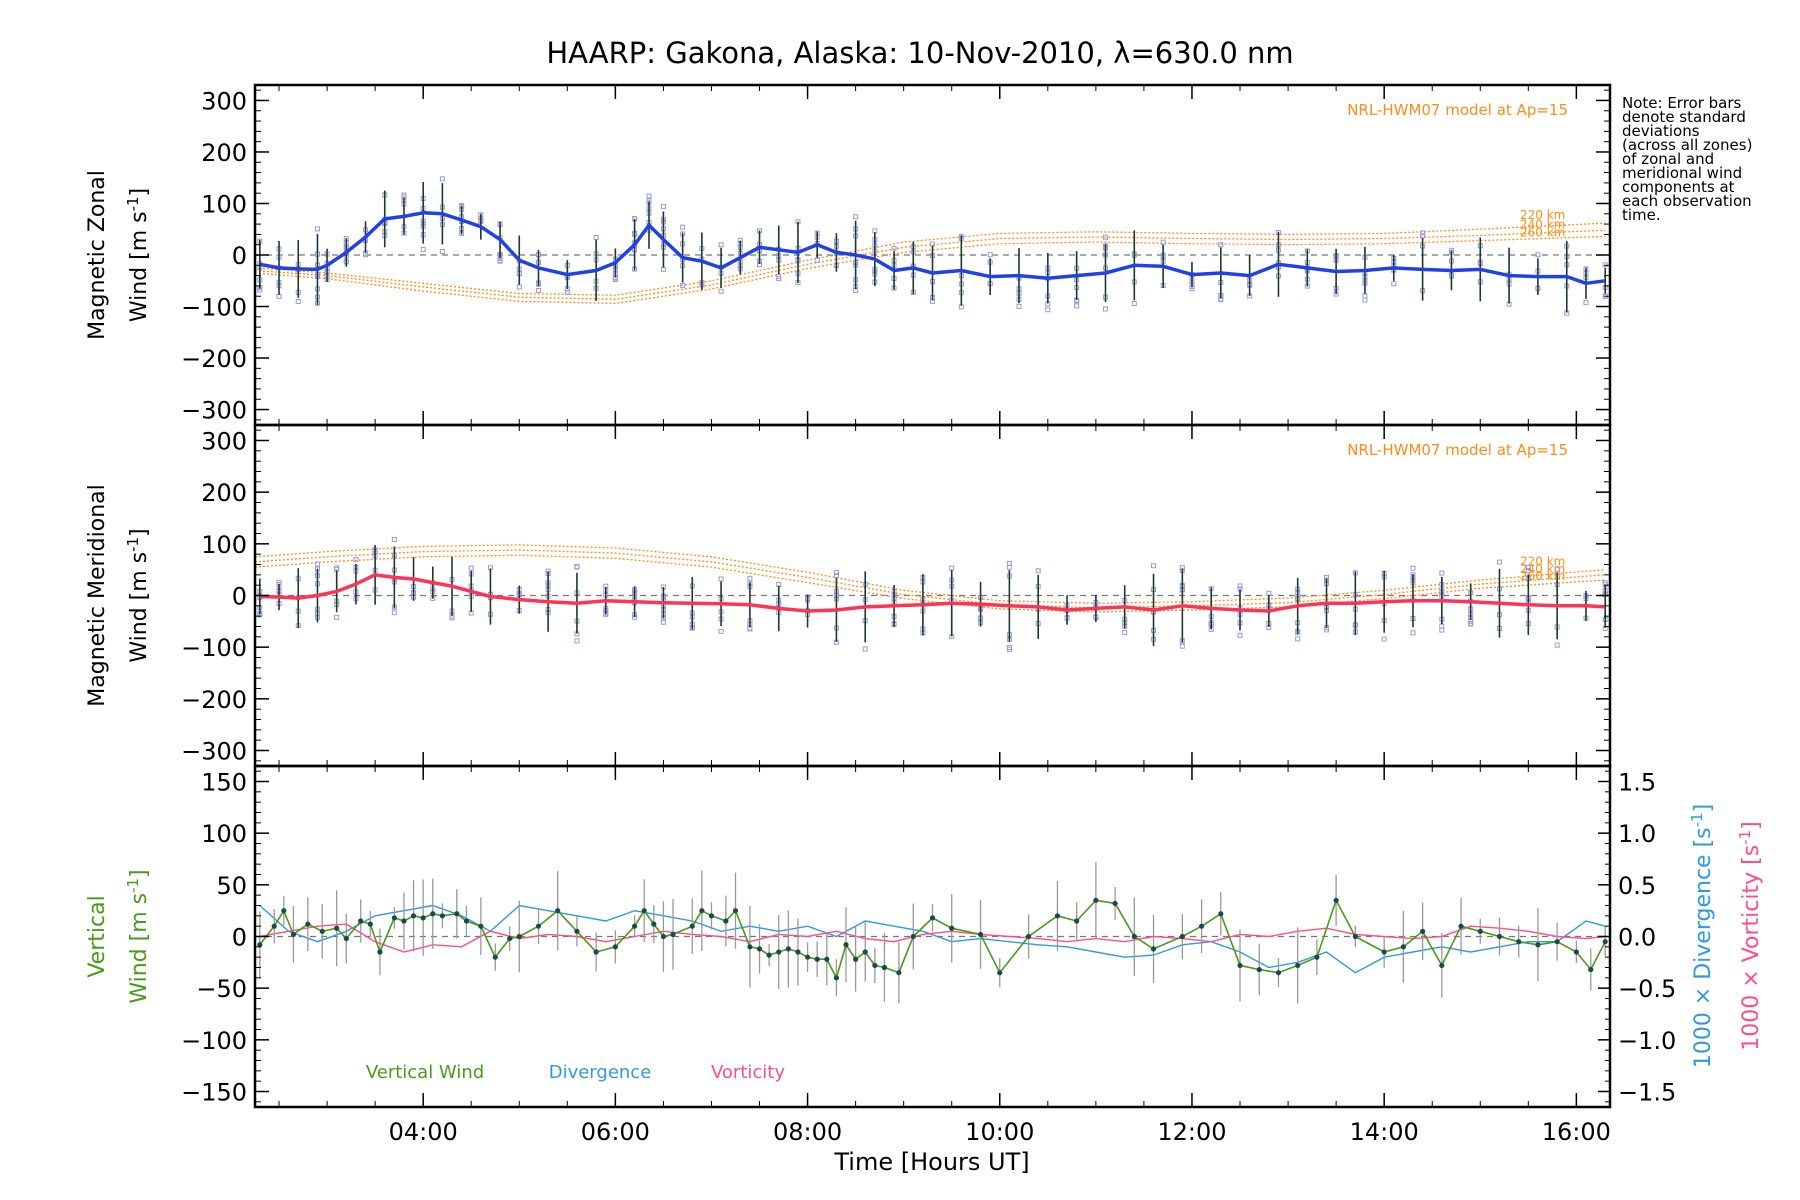 The width and height of the screenshot is (1800, 1200). Describe the element at coordinates (999, 1132) in the screenshot. I see `x-tick-label: 10:00` at that location.